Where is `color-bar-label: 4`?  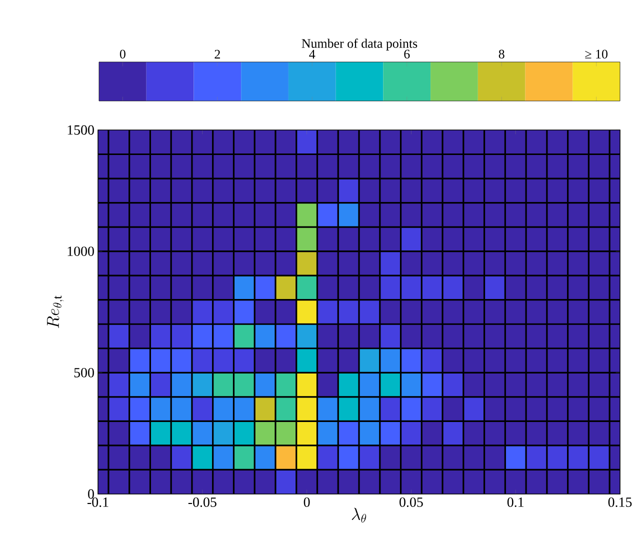
color-bar-label: 4 is located at coordinates (312, 54).